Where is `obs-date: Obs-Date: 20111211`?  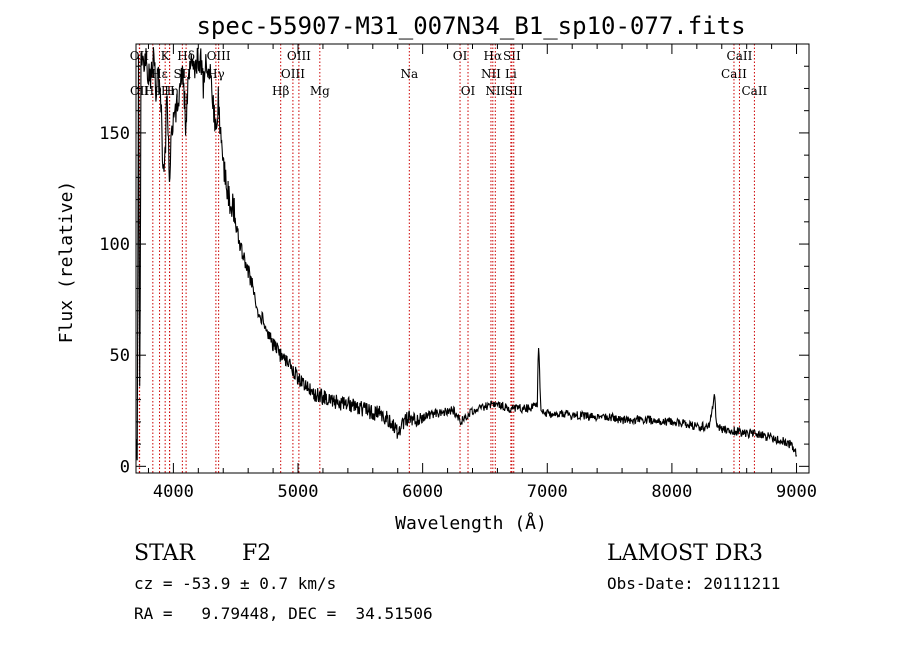 obs-date: Obs-Date: 20111211 is located at coordinates (694, 583).